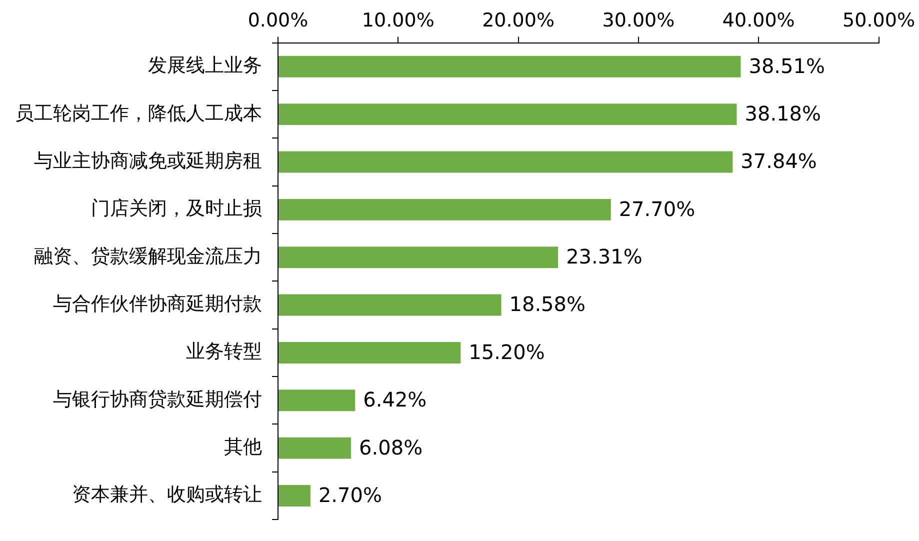 The height and width of the screenshot is (541, 919). I want to click on data-label: 6.42%, so click(395, 400).